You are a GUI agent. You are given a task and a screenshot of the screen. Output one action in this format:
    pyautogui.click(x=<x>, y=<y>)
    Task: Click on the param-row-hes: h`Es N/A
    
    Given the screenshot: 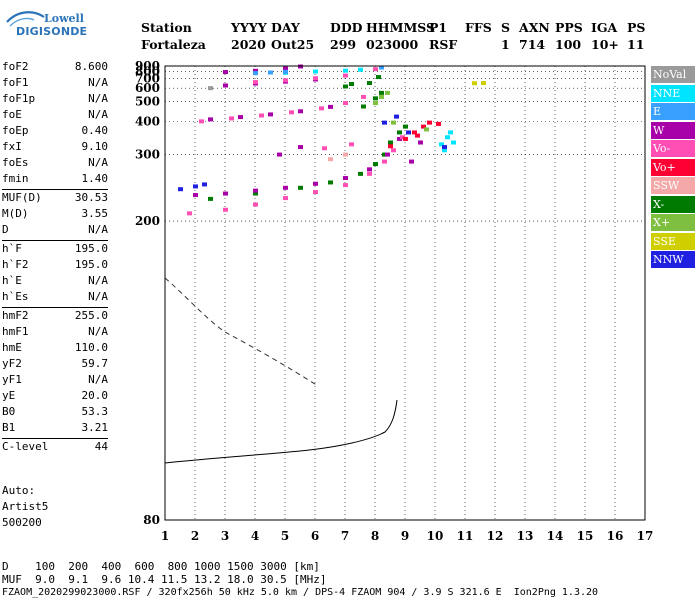 What is the action you would take?
    pyautogui.click(x=55, y=298)
    